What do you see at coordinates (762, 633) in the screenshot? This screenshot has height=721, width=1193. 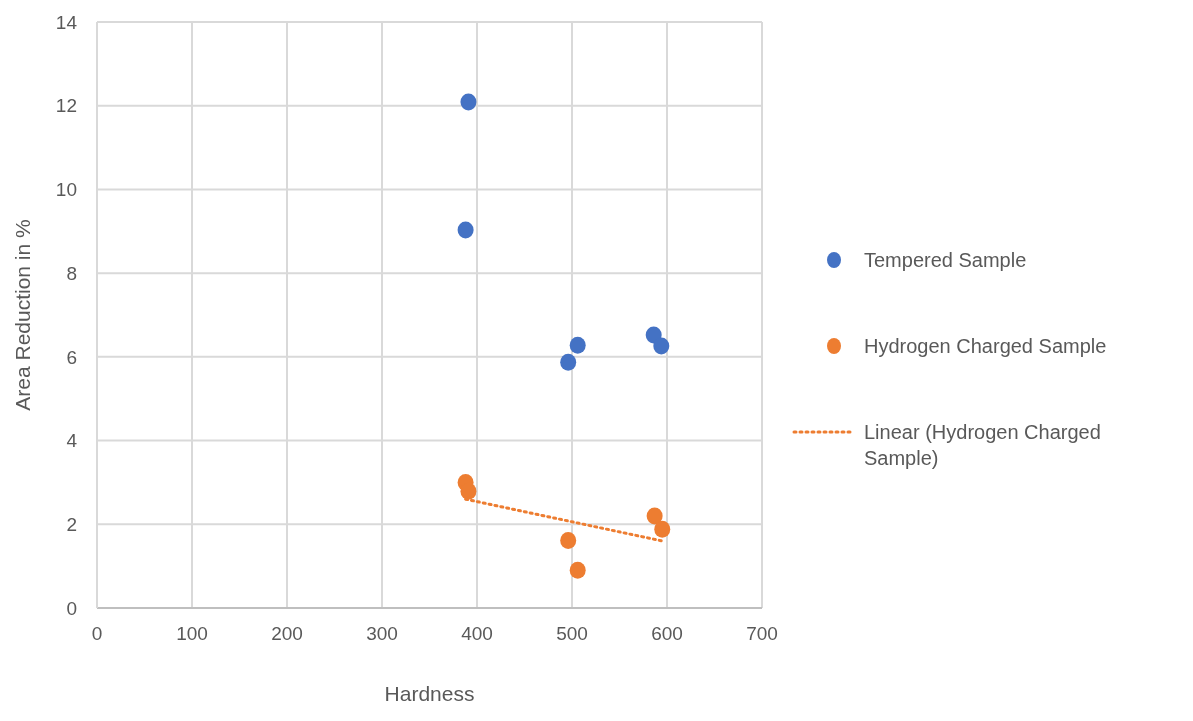 I see `x-tick-label: 700` at bounding box center [762, 633].